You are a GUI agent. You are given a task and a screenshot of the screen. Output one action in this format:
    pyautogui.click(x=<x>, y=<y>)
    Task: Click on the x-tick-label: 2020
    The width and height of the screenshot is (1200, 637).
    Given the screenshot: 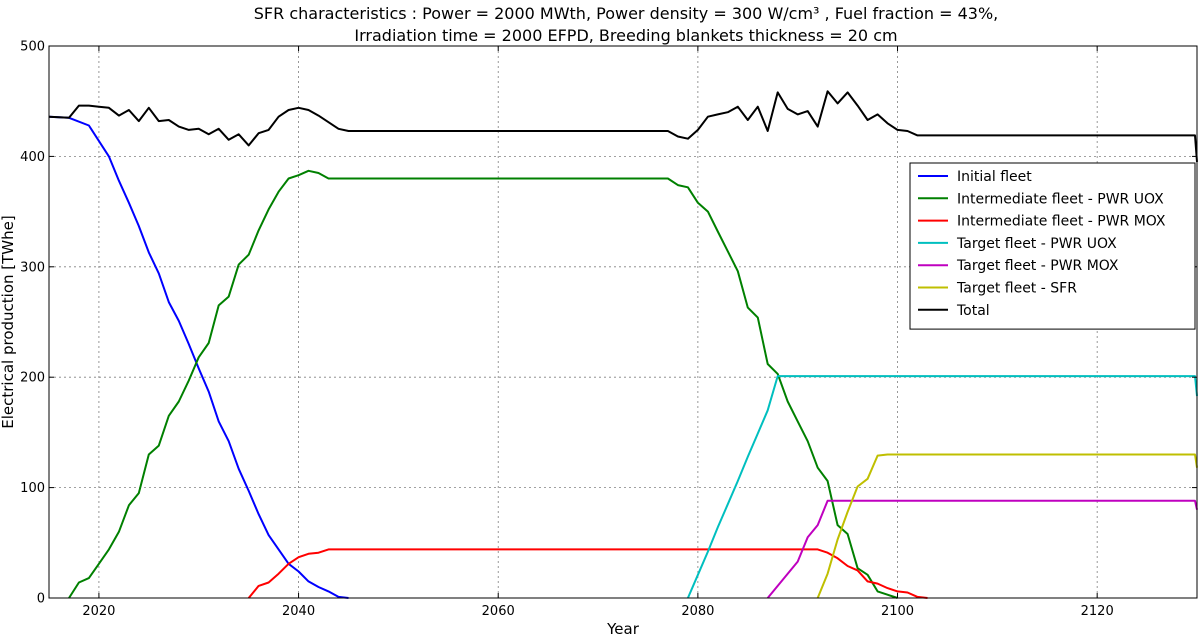 What is the action you would take?
    pyautogui.click(x=98, y=611)
    